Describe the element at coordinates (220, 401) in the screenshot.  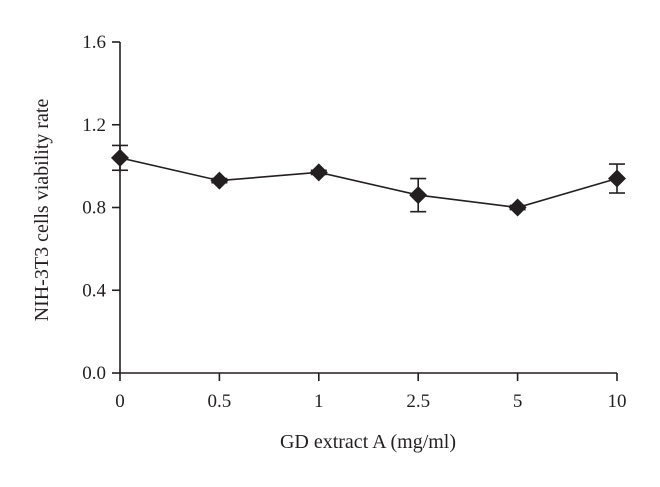
I see `x-tick-label: 0.5` at that location.